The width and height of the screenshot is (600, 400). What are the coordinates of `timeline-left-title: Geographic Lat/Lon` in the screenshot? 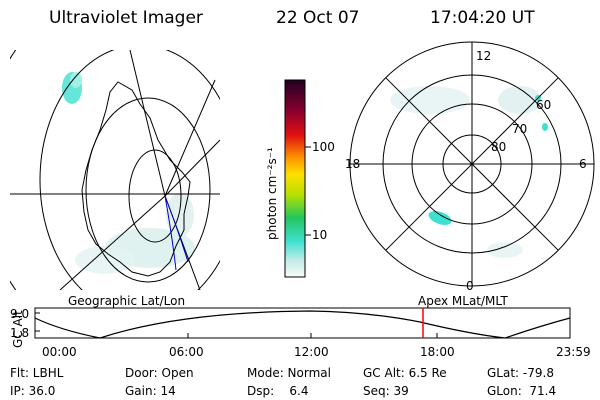 It's located at (127, 301).